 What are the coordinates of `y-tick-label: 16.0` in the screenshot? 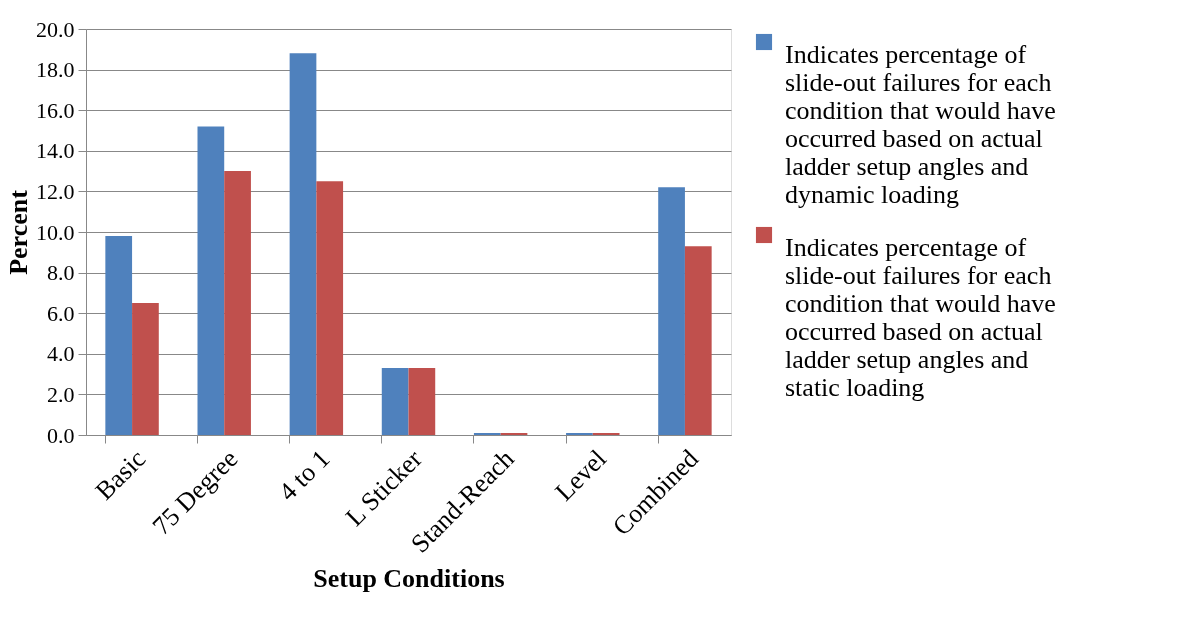 It's located at (55, 110).